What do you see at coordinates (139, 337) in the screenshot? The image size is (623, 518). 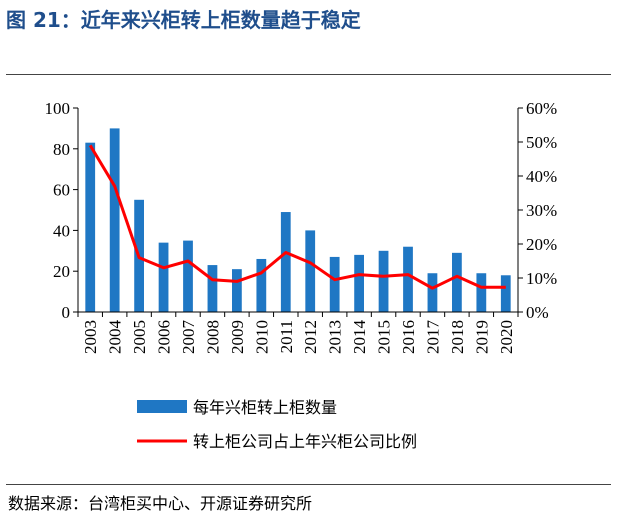 I see `x-tick-label: 2005` at bounding box center [139, 337].